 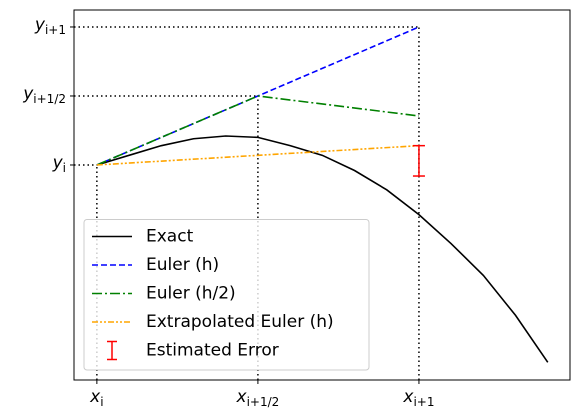 I want to click on legend-label: Exact, so click(x=170, y=237).